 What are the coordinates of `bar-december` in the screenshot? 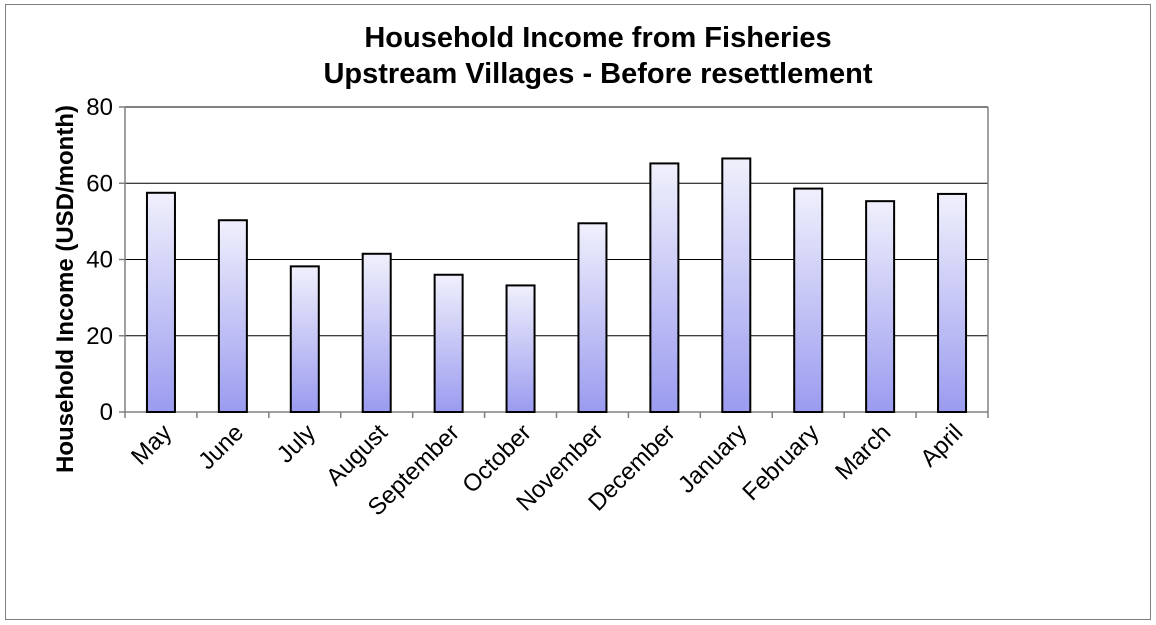 It's located at (664, 287).